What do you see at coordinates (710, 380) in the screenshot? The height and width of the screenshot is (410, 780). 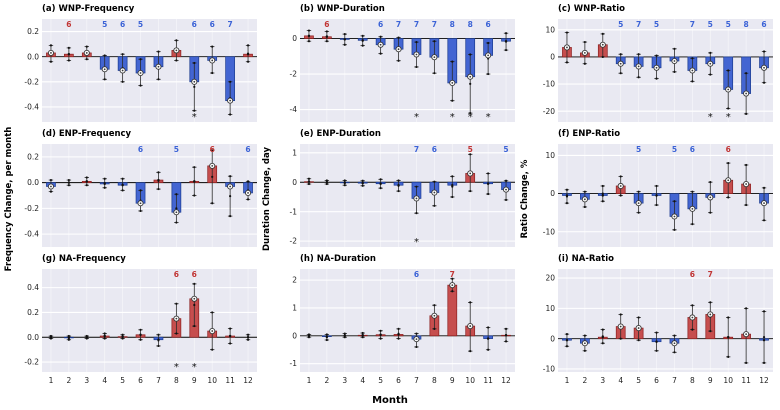 I see `xtick-label: 9` at bounding box center [710, 380].